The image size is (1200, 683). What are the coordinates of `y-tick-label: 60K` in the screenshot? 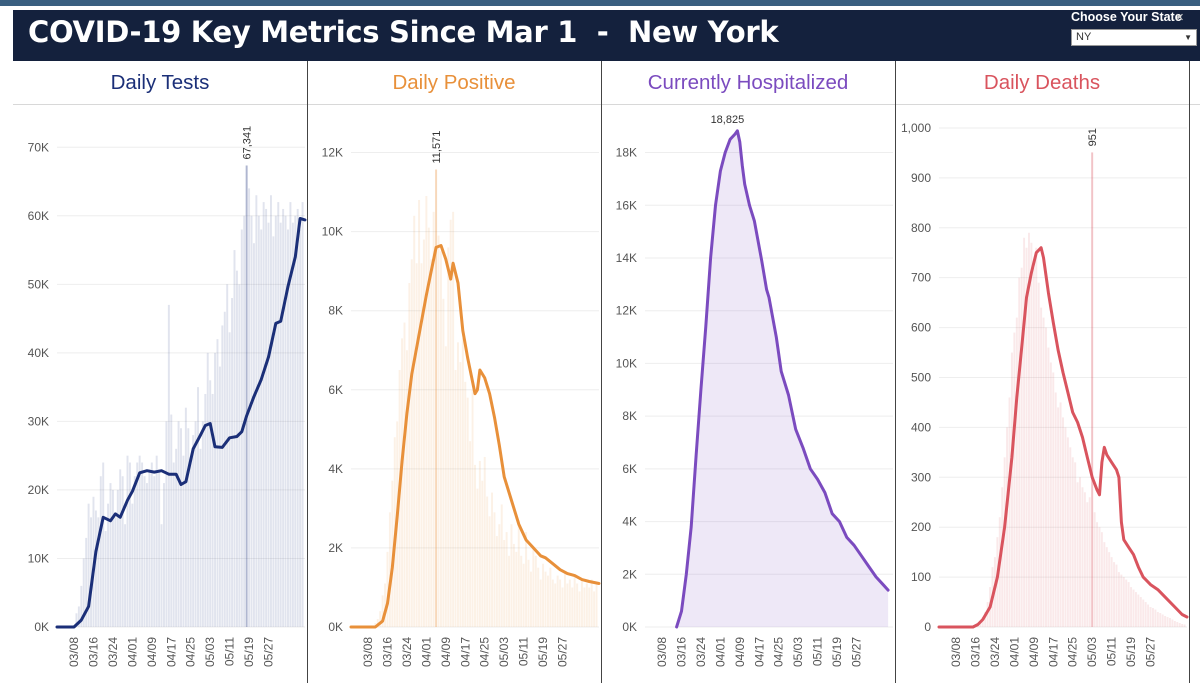 It's located at (38, 216).